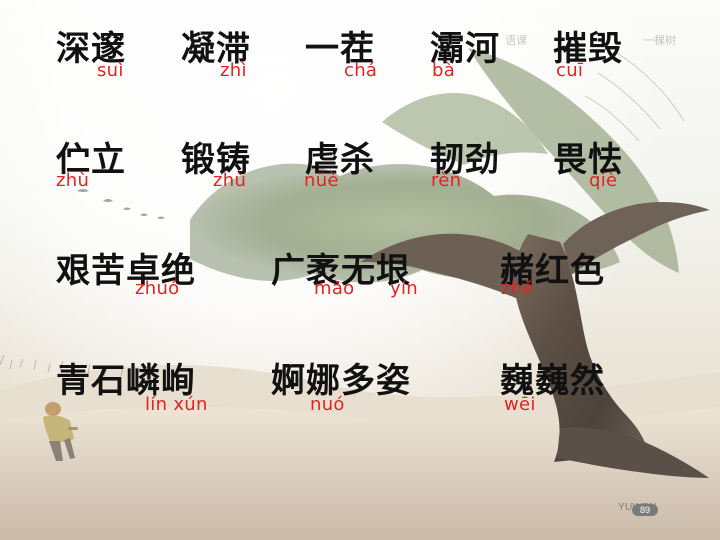 The width and height of the screenshot is (720, 540). I want to click on pinyin-row2-2: zhù, so click(230, 180).